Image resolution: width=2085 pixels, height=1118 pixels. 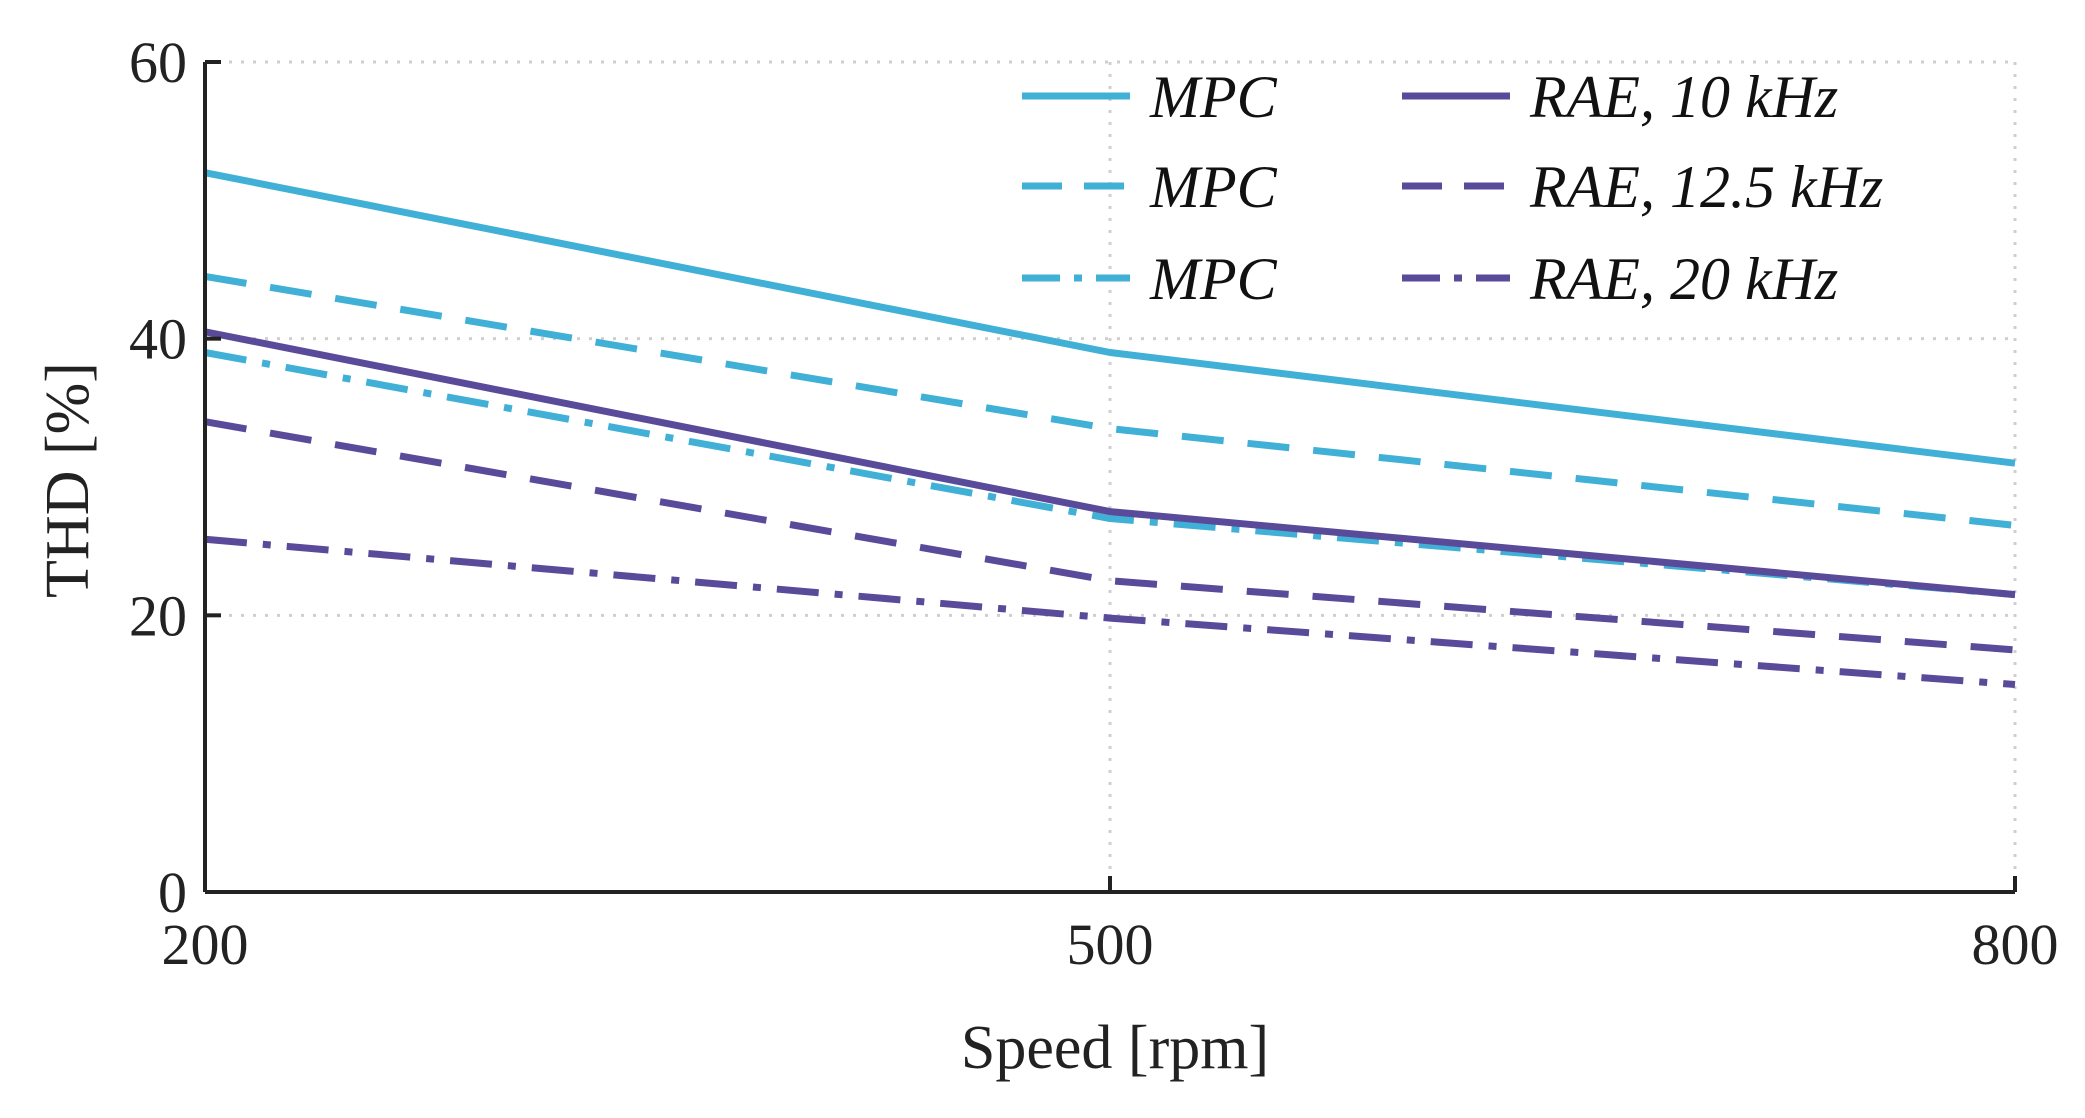 I want to click on legend-label-4: RAE, 10 kHz, so click(x=1683, y=97).